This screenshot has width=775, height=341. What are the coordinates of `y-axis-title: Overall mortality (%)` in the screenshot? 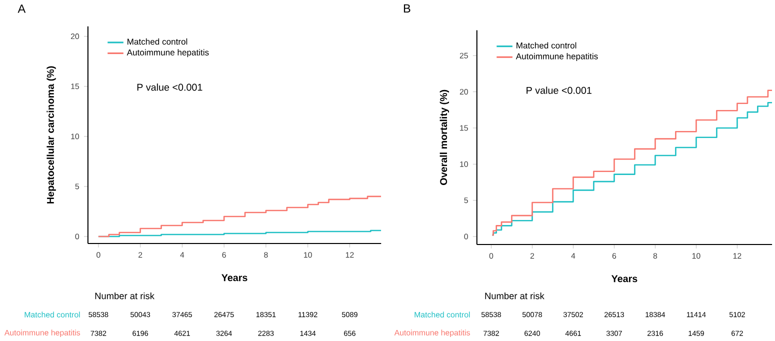 It's located at (445, 137).